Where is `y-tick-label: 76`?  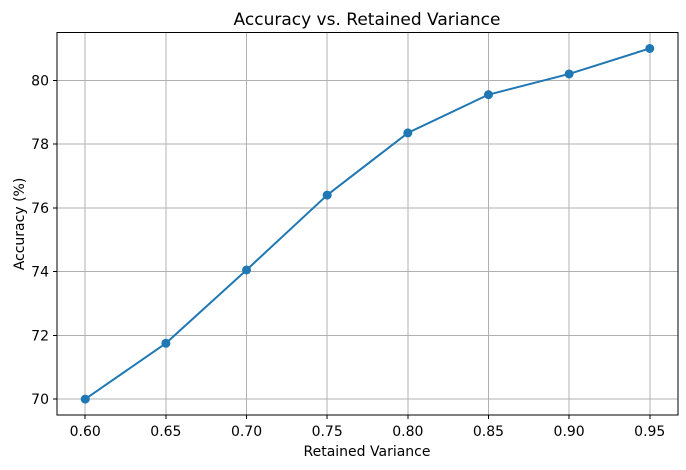
y-tick-label: 76 is located at coordinates (40, 209).